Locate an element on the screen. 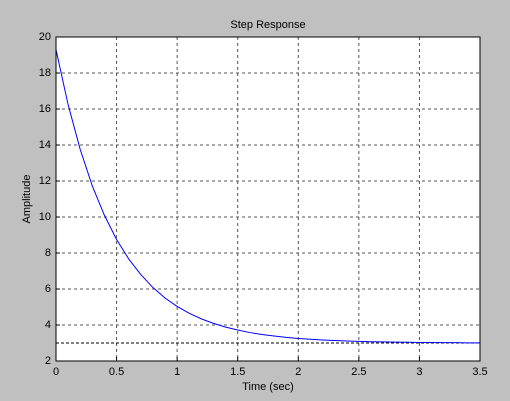 This screenshot has height=401, width=510. x-tick-label: 3 is located at coordinates (419, 372).